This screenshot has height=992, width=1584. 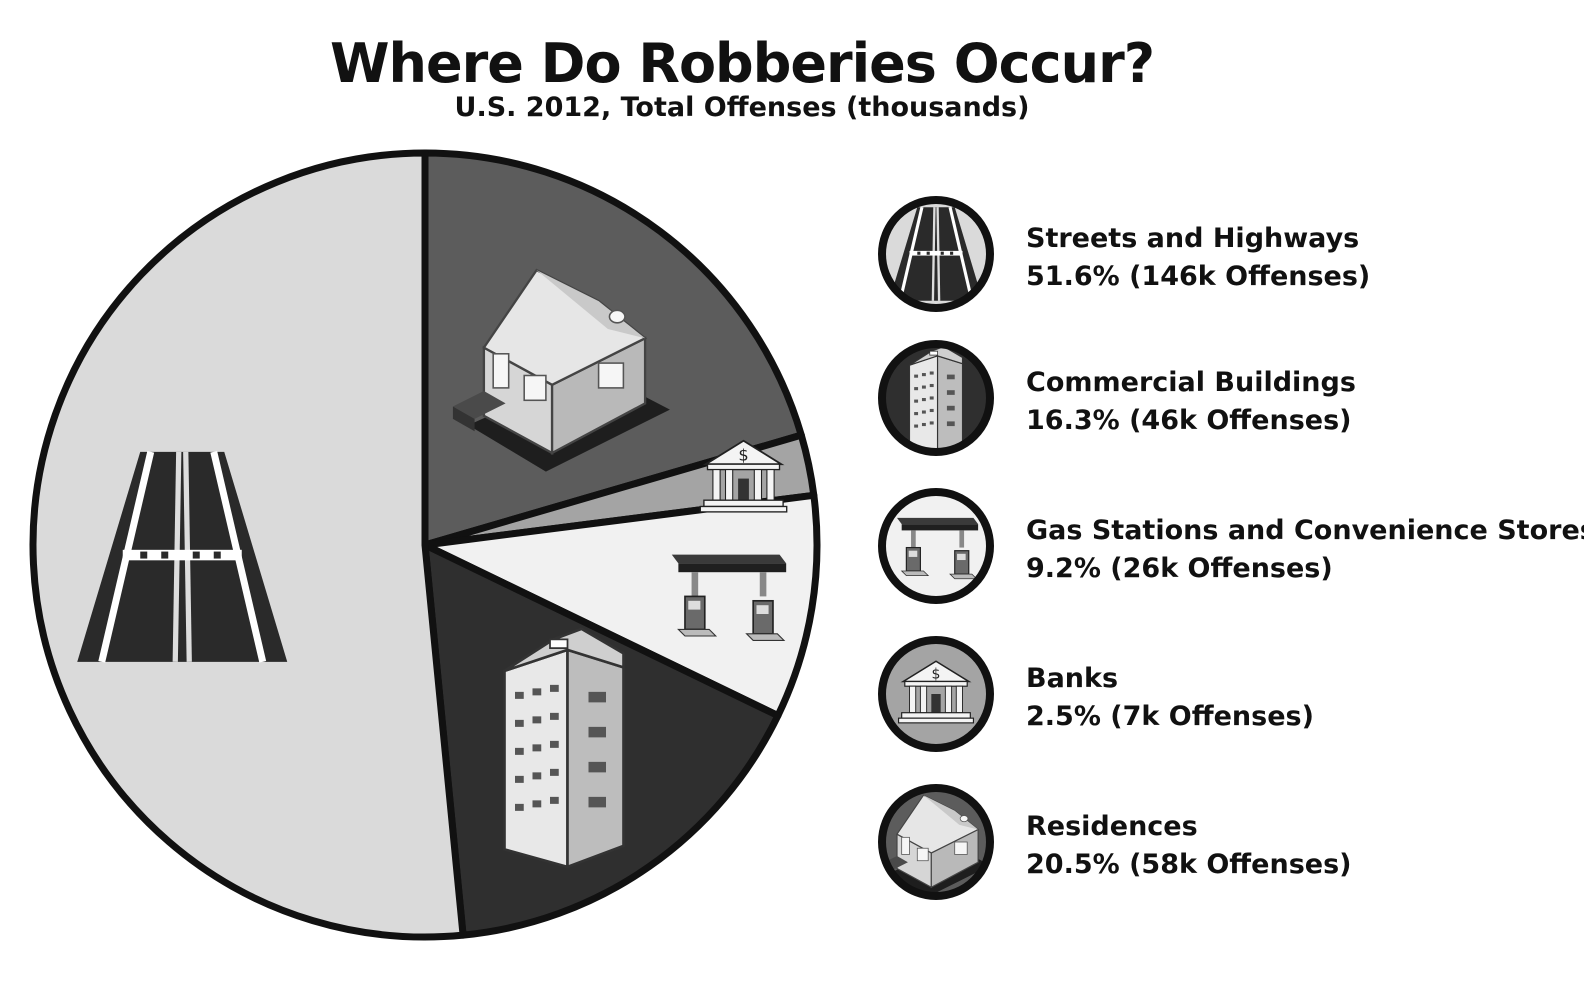 What do you see at coordinates (1072, 678) in the screenshot?
I see `legend-label: Banks` at bounding box center [1072, 678].